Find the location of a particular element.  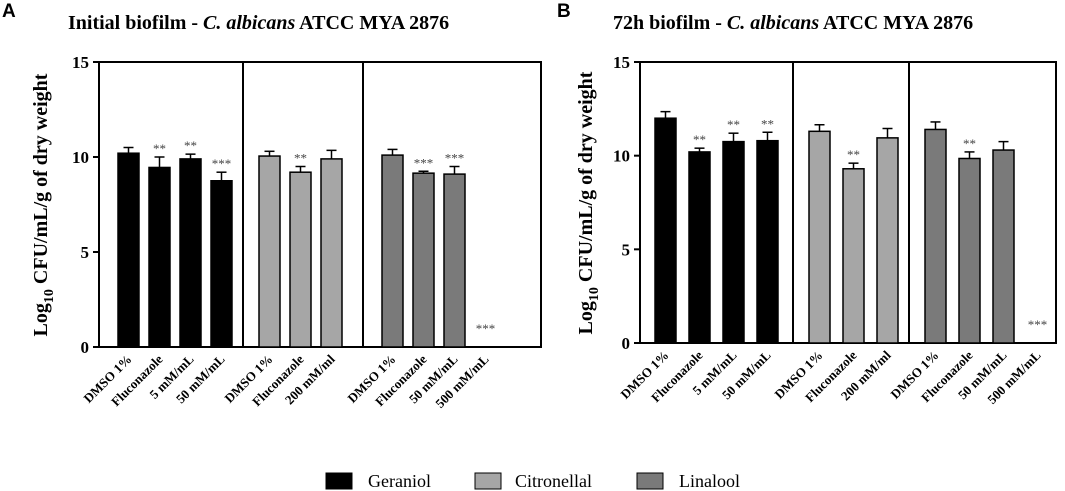

legend-label-citronellal: Citronellal is located at coordinates (553, 481).